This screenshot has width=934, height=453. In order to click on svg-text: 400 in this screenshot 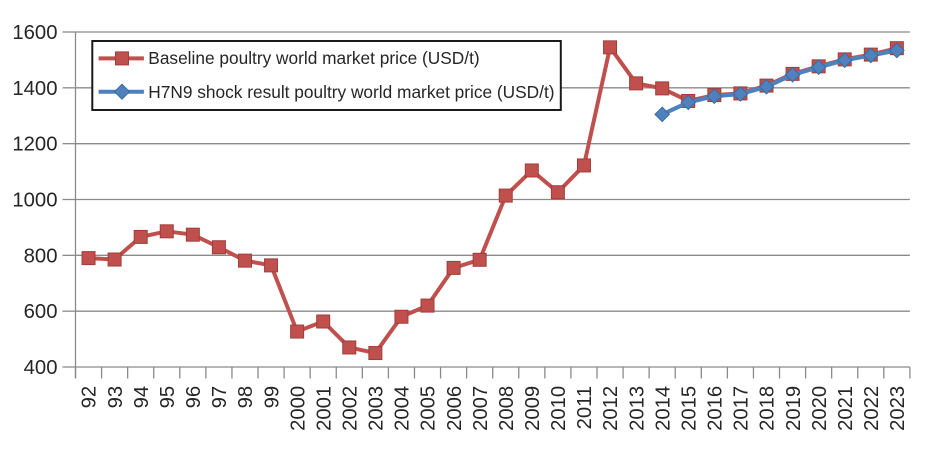, I will do `click(41, 368)`.